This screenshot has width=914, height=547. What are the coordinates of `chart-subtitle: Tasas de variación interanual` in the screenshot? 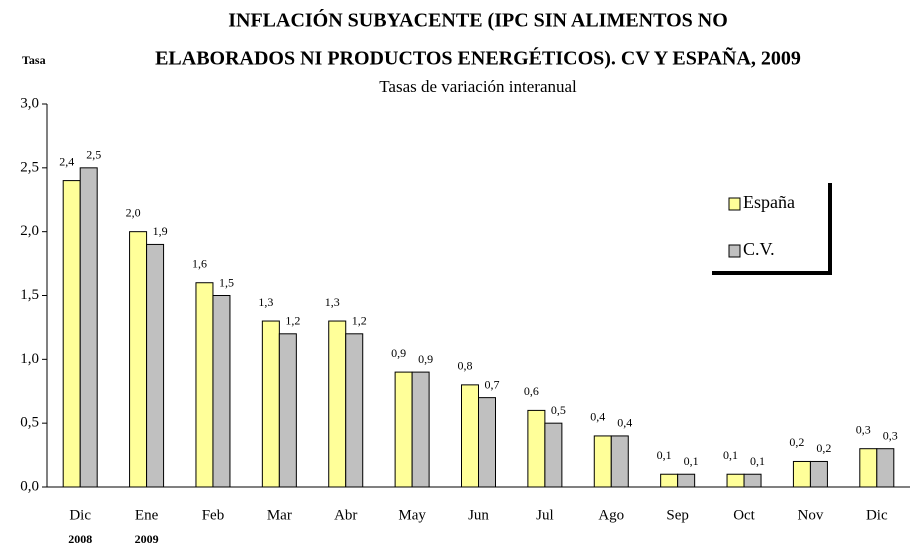 It's located at (478, 86).